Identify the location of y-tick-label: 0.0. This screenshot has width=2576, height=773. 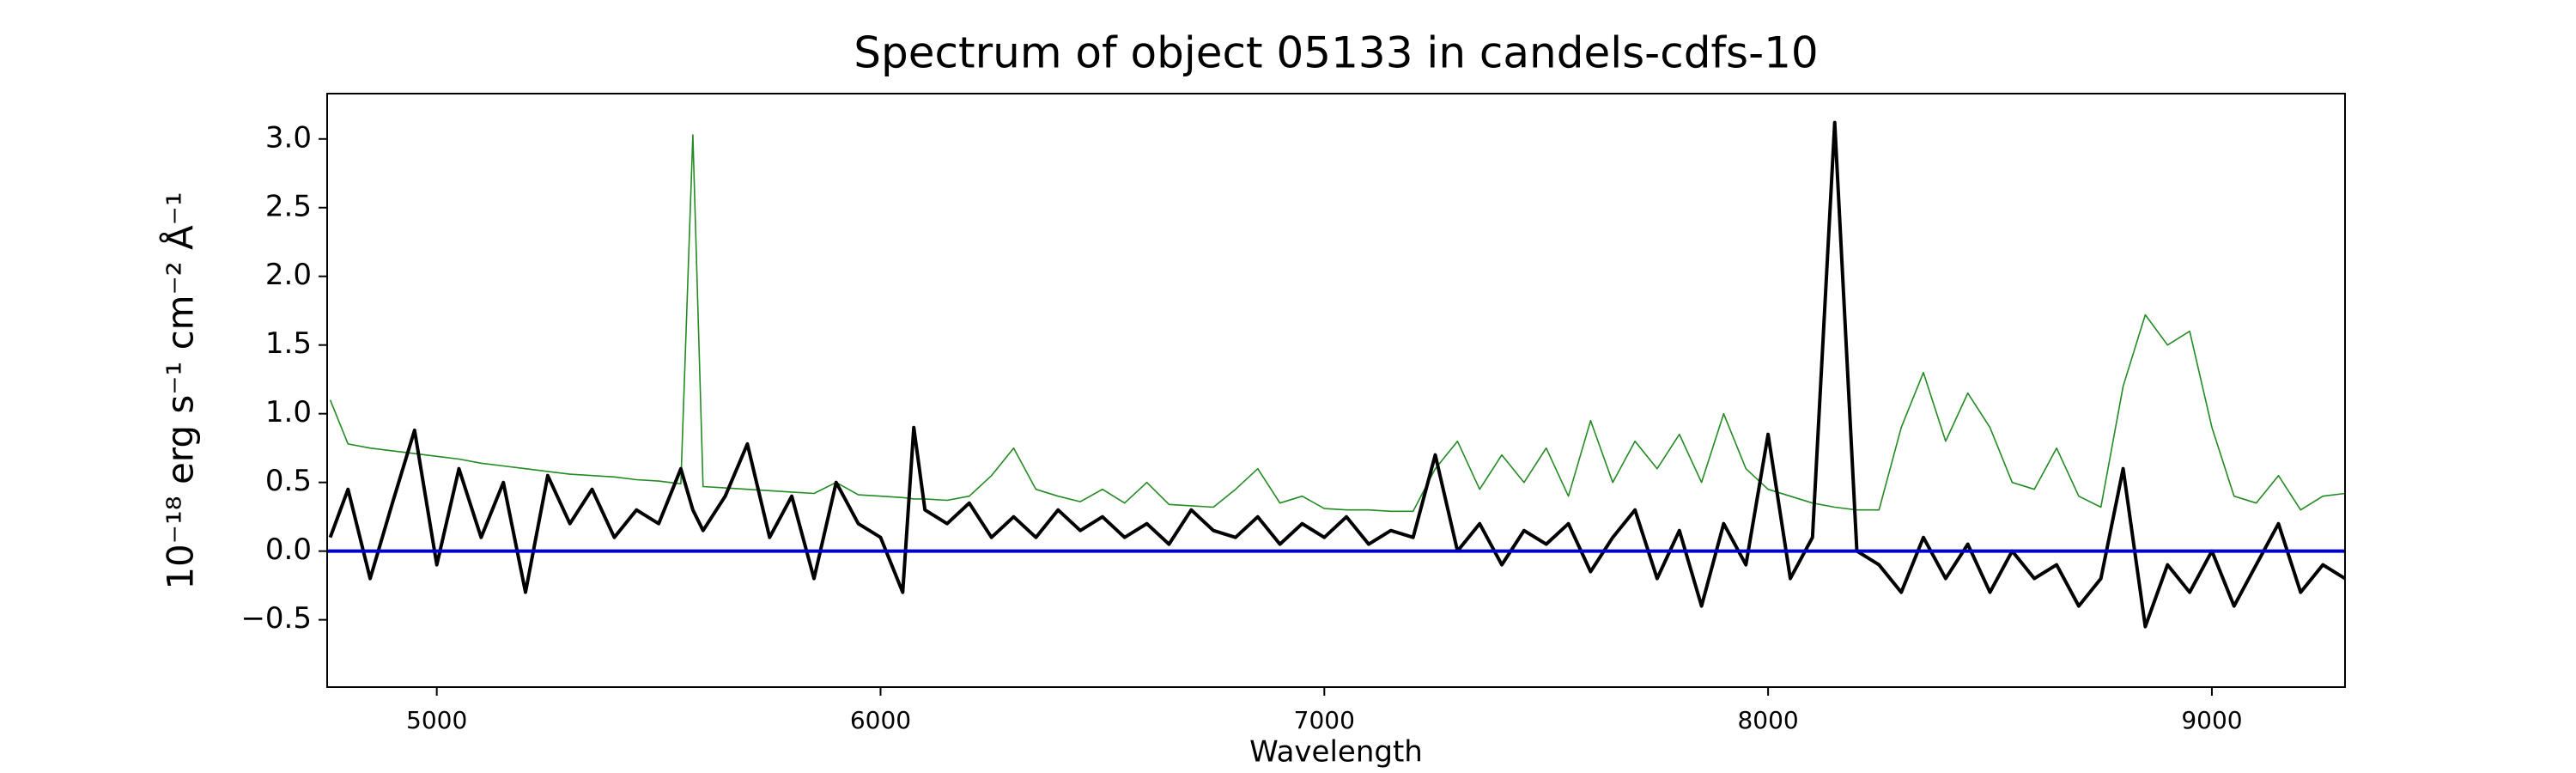
(289, 550).